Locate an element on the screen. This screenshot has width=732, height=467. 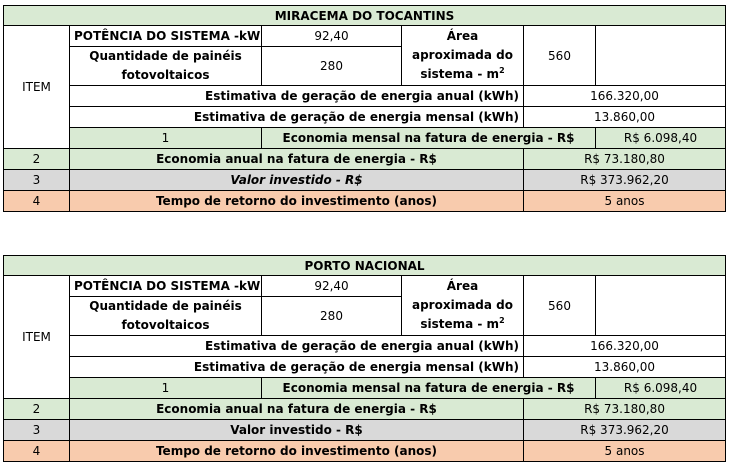
table-title: MIRACEMA DO TOCANTINS is located at coordinates (364, 15).